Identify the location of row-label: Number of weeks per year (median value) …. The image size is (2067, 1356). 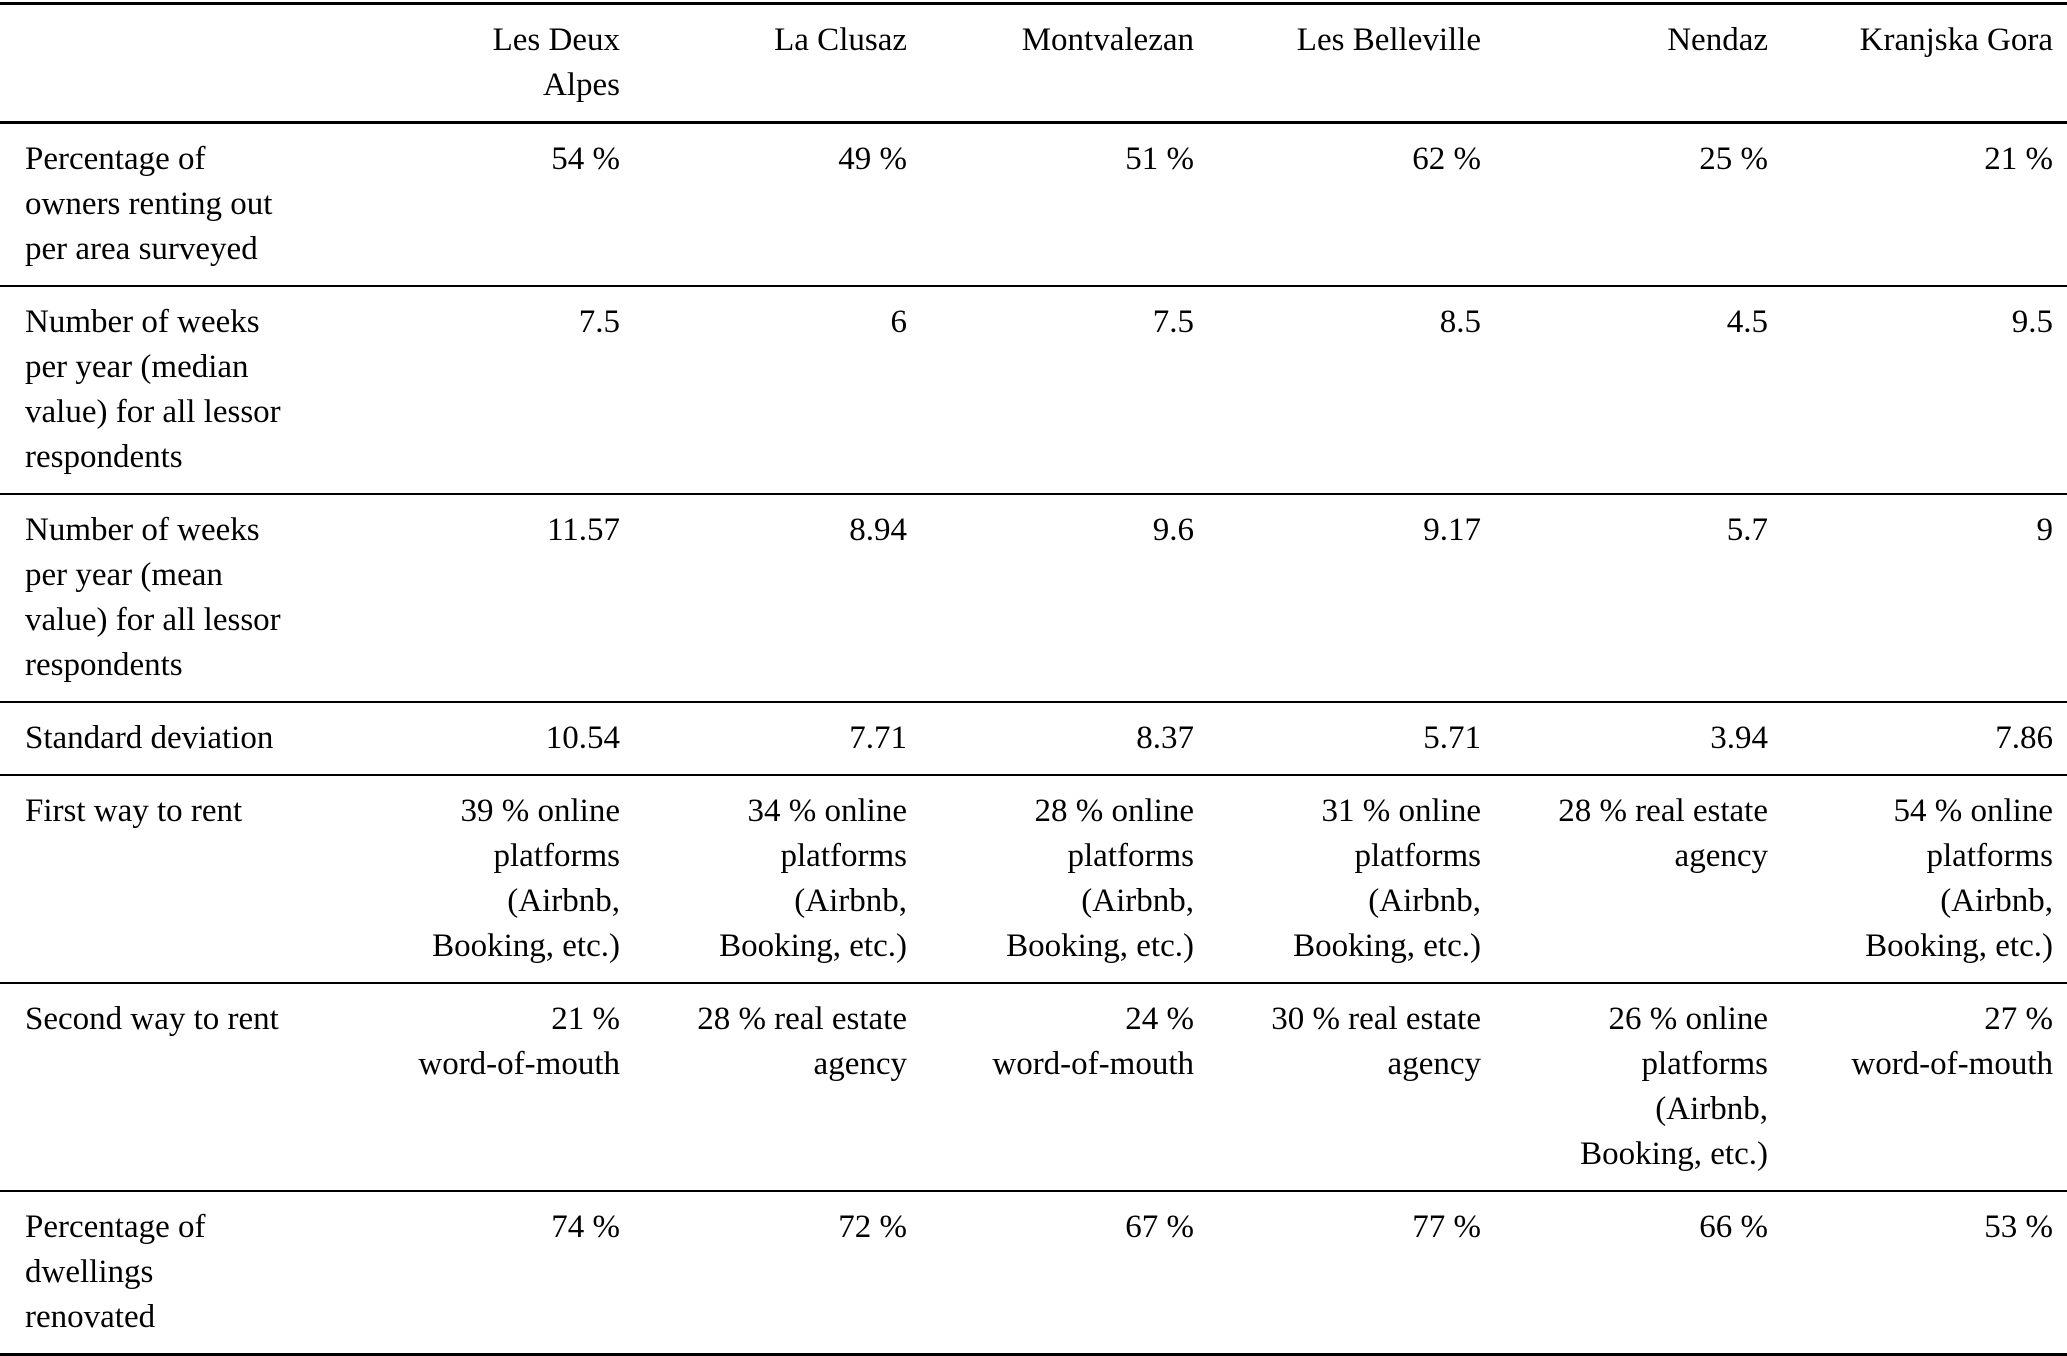
(153, 389).